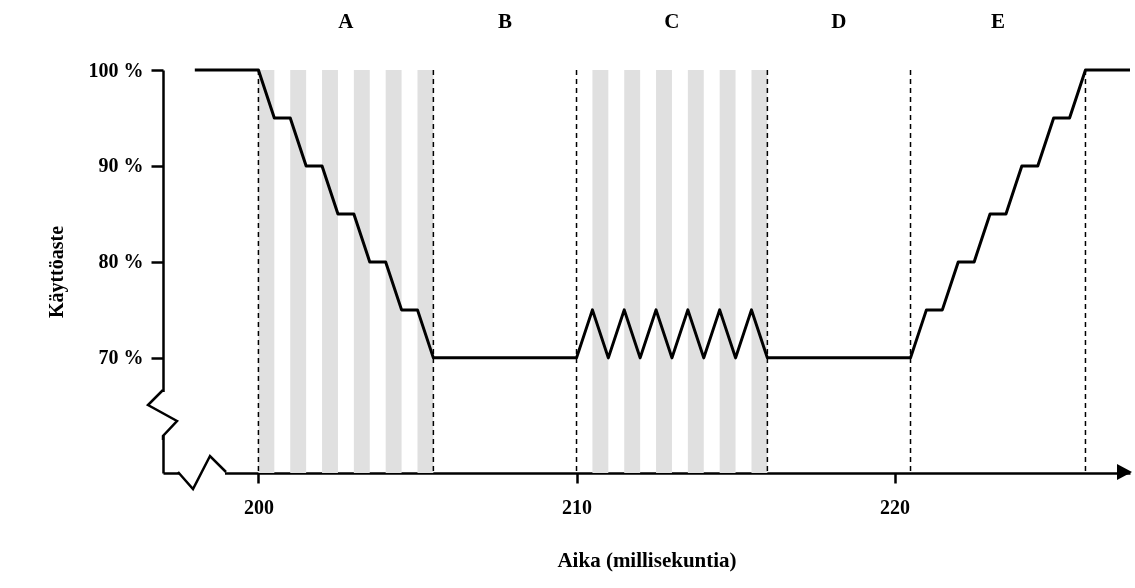 Image resolution: width=1135 pixels, height=588 pixels. I want to click on x-tick-label: 220, so click(895, 506).